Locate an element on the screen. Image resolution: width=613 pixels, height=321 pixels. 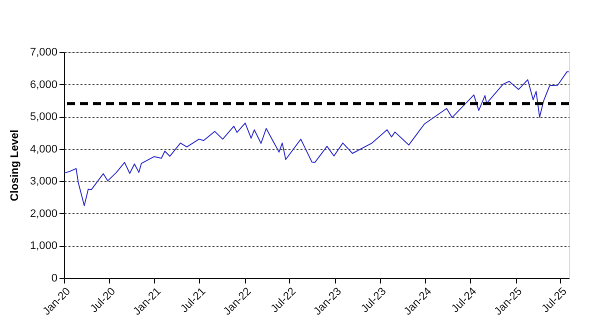
y-tick-label: 7,000 is located at coordinates (44, 52).